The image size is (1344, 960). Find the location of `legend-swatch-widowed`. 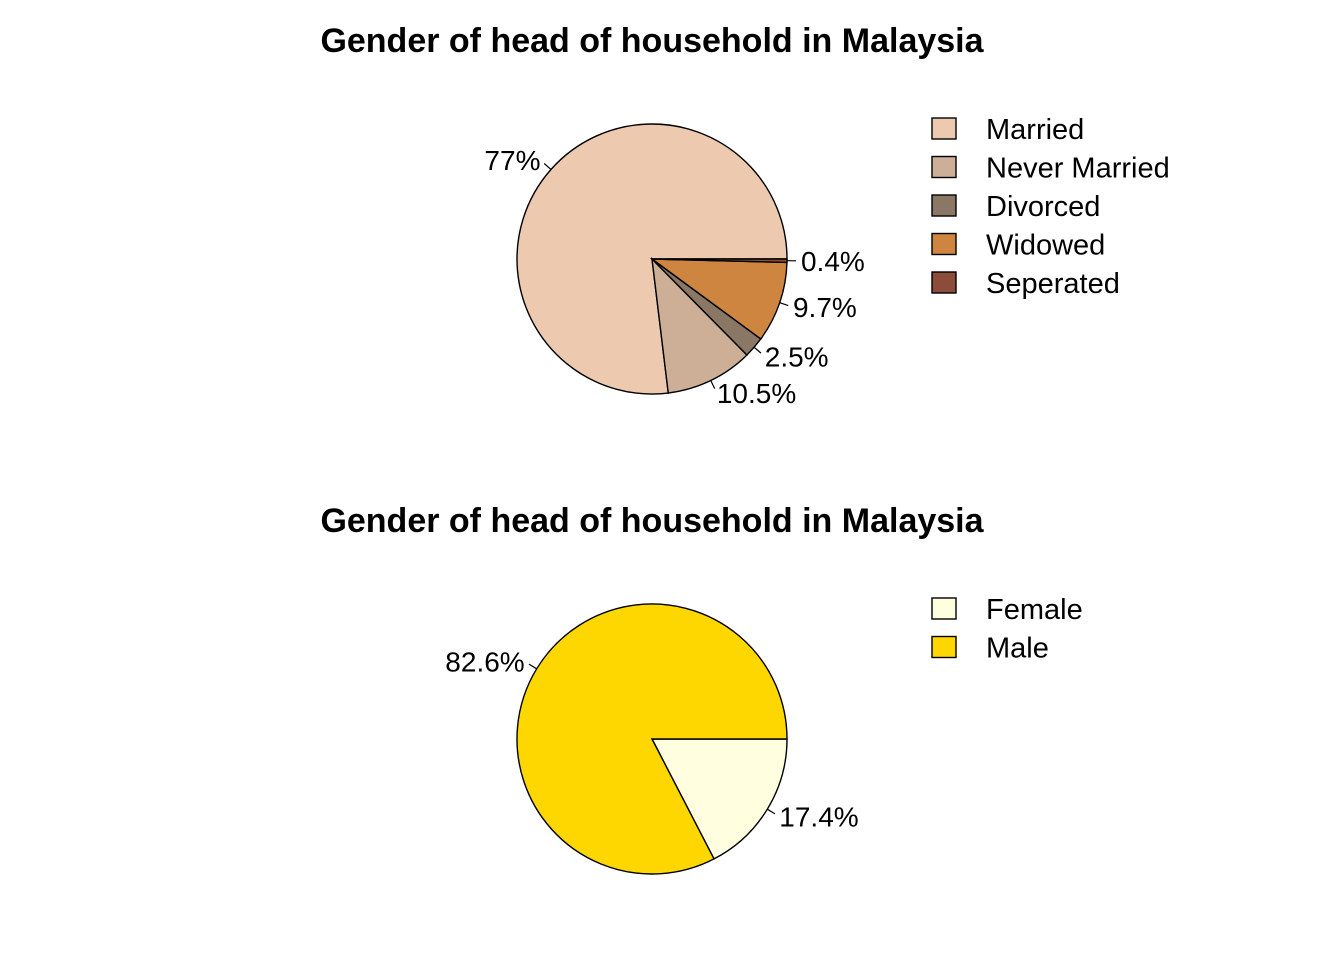

legend-swatch-widowed is located at coordinates (944, 244).